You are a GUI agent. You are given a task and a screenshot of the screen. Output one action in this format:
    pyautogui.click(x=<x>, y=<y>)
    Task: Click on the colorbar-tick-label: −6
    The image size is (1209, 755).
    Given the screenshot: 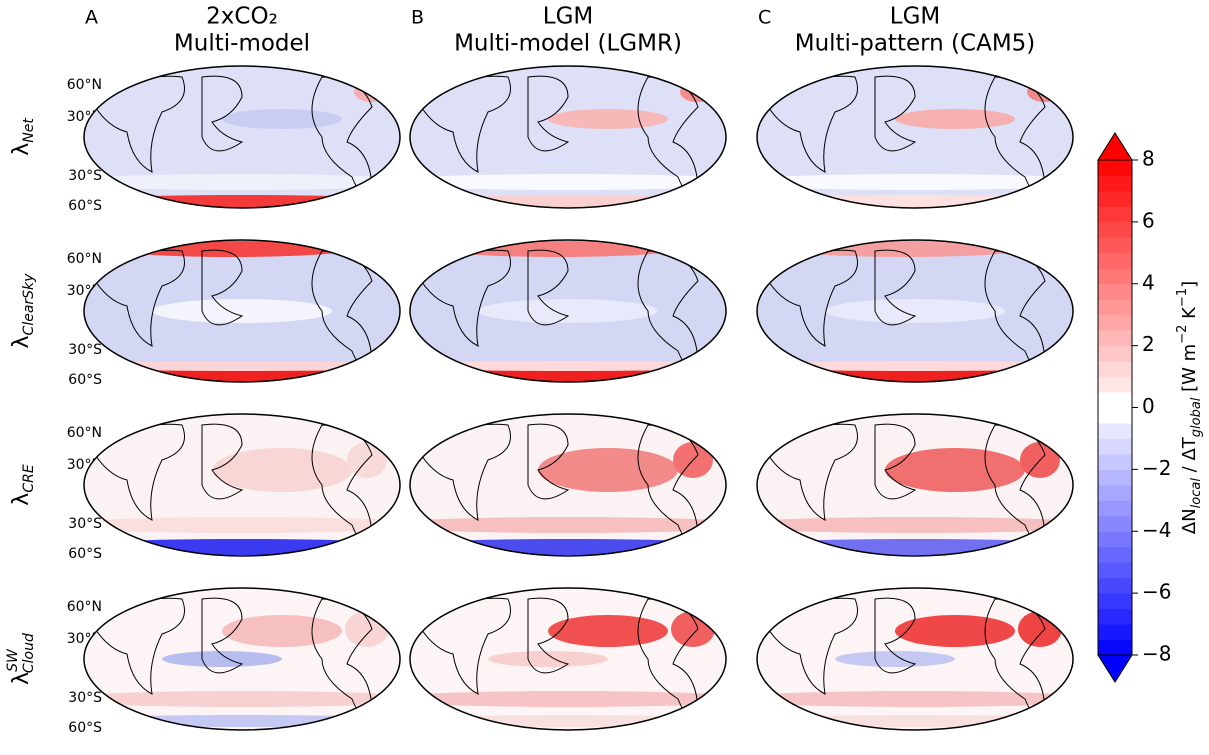 What is the action you would take?
    pyautogui.click(x=1156, y=592)
    